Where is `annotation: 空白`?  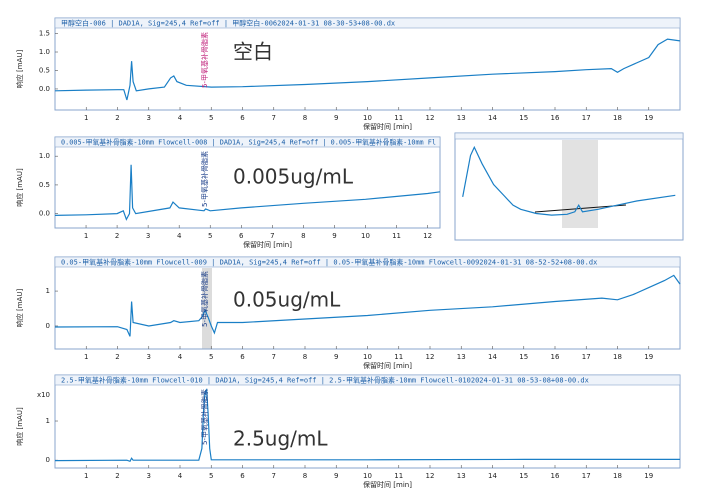 annotation: 空白 is located at coordinates (253, 52).